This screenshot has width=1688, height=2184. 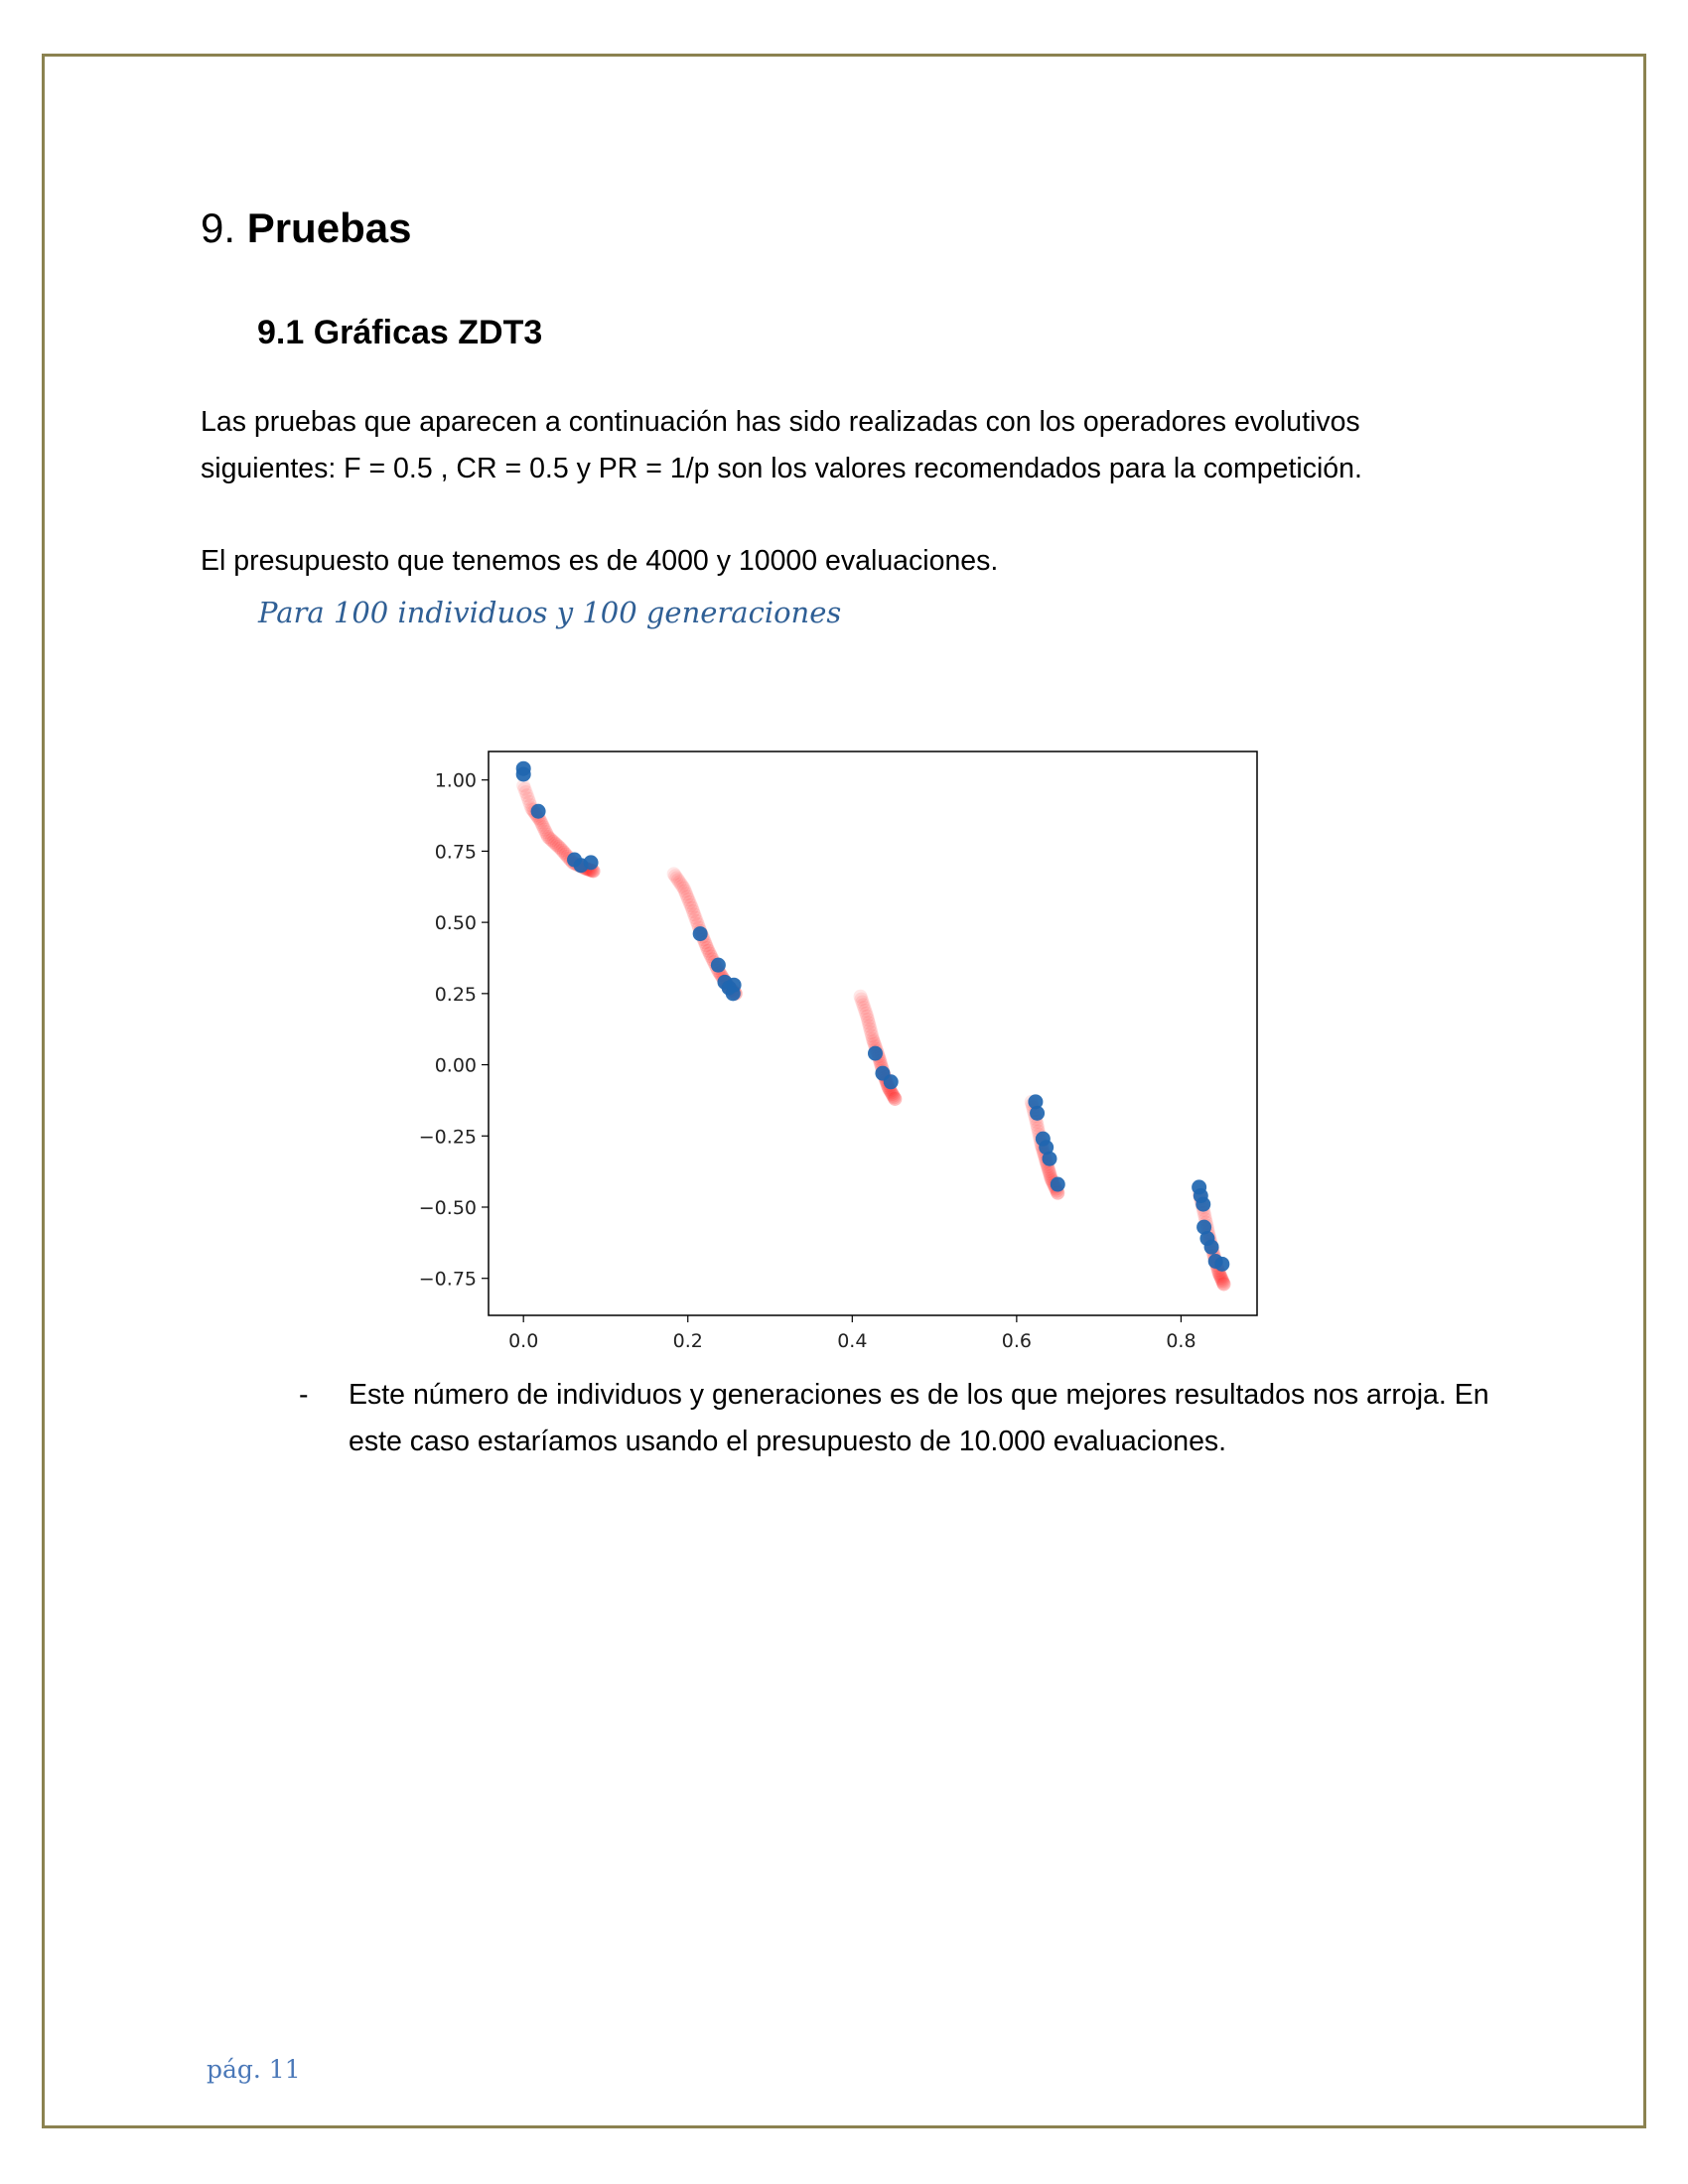 I want to click on figure-caption: Para 100 individuos y 100 generaciones, so click(x=550, y=612).